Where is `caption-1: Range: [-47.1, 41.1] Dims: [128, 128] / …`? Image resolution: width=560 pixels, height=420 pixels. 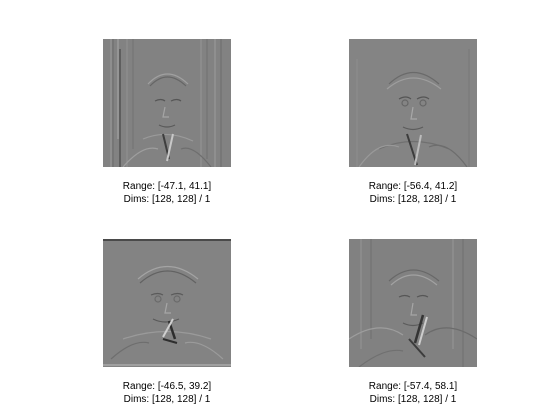
caption-1: Range: [-47.1, 41.1] Dims: [128, 128] / … is located at coordinates (167, 193).